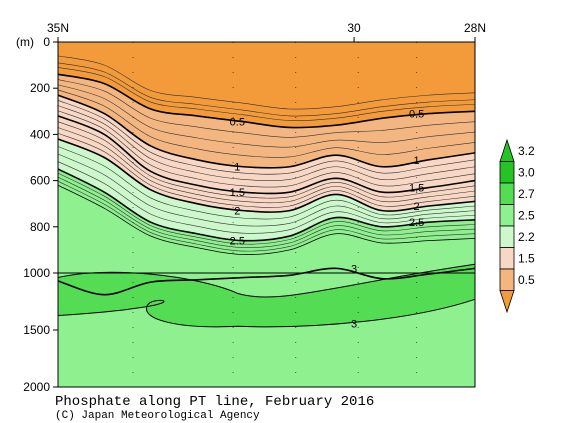  What do you see at coordinates (40, 227) in the screenshot?
I see `y-tick-label: 800` at bounding box center [40, 227].